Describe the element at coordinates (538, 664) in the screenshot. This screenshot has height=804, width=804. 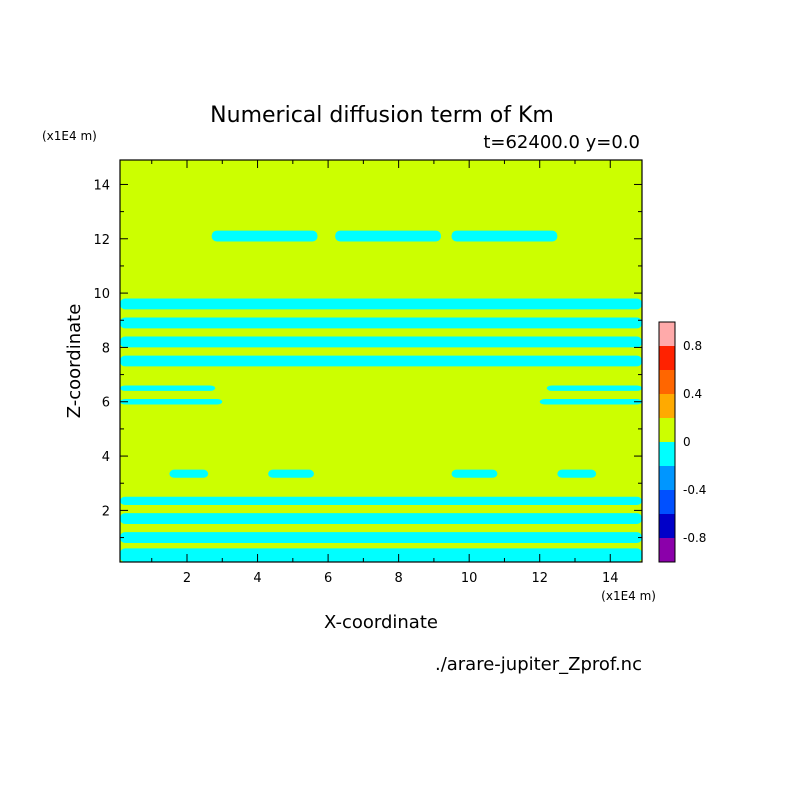
I see `source-file-label: ./arare-jupiter_Zprof.nc` at that location.